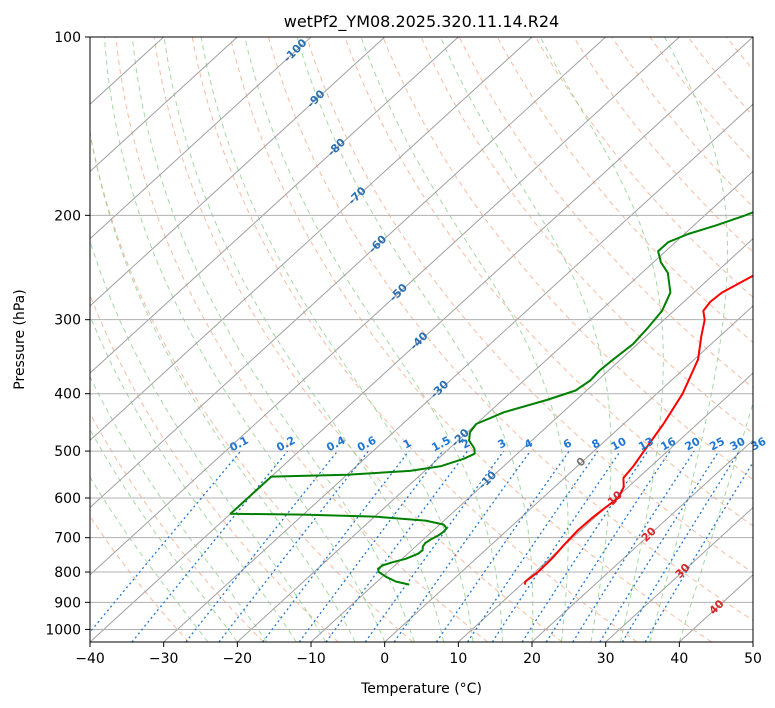 This screenshot has height=708, width=775. Describe the element at coordinates (421, 22) in the screenshot. I see `chart-title: wetPf2_YM08.2025.320.11.14.R24` at that location.